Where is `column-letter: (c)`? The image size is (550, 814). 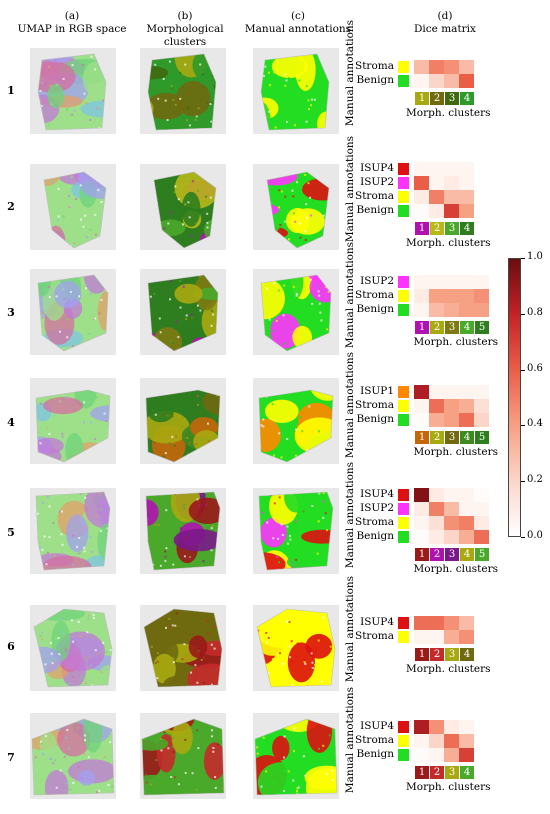 column-letter: (c) is located at coordinates (298, 16).